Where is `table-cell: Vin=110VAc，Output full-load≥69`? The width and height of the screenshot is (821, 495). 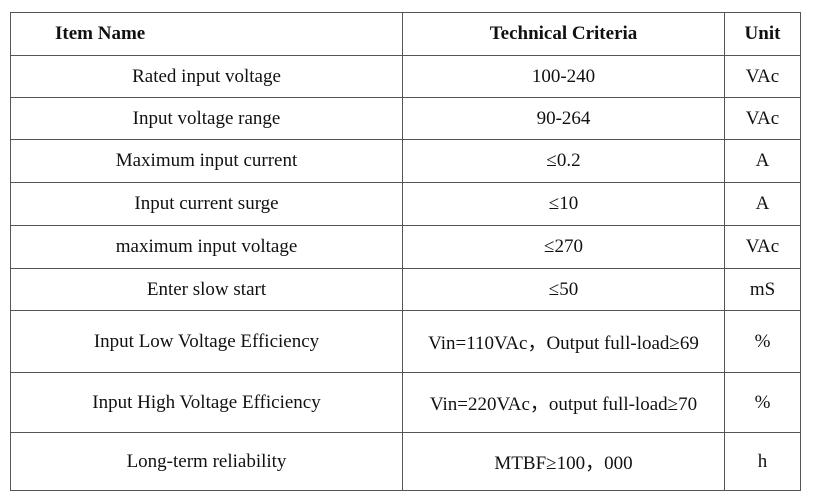
table-cell: Vin=110VAc，Output full-load≥69 is located at coordinates (563, 341).